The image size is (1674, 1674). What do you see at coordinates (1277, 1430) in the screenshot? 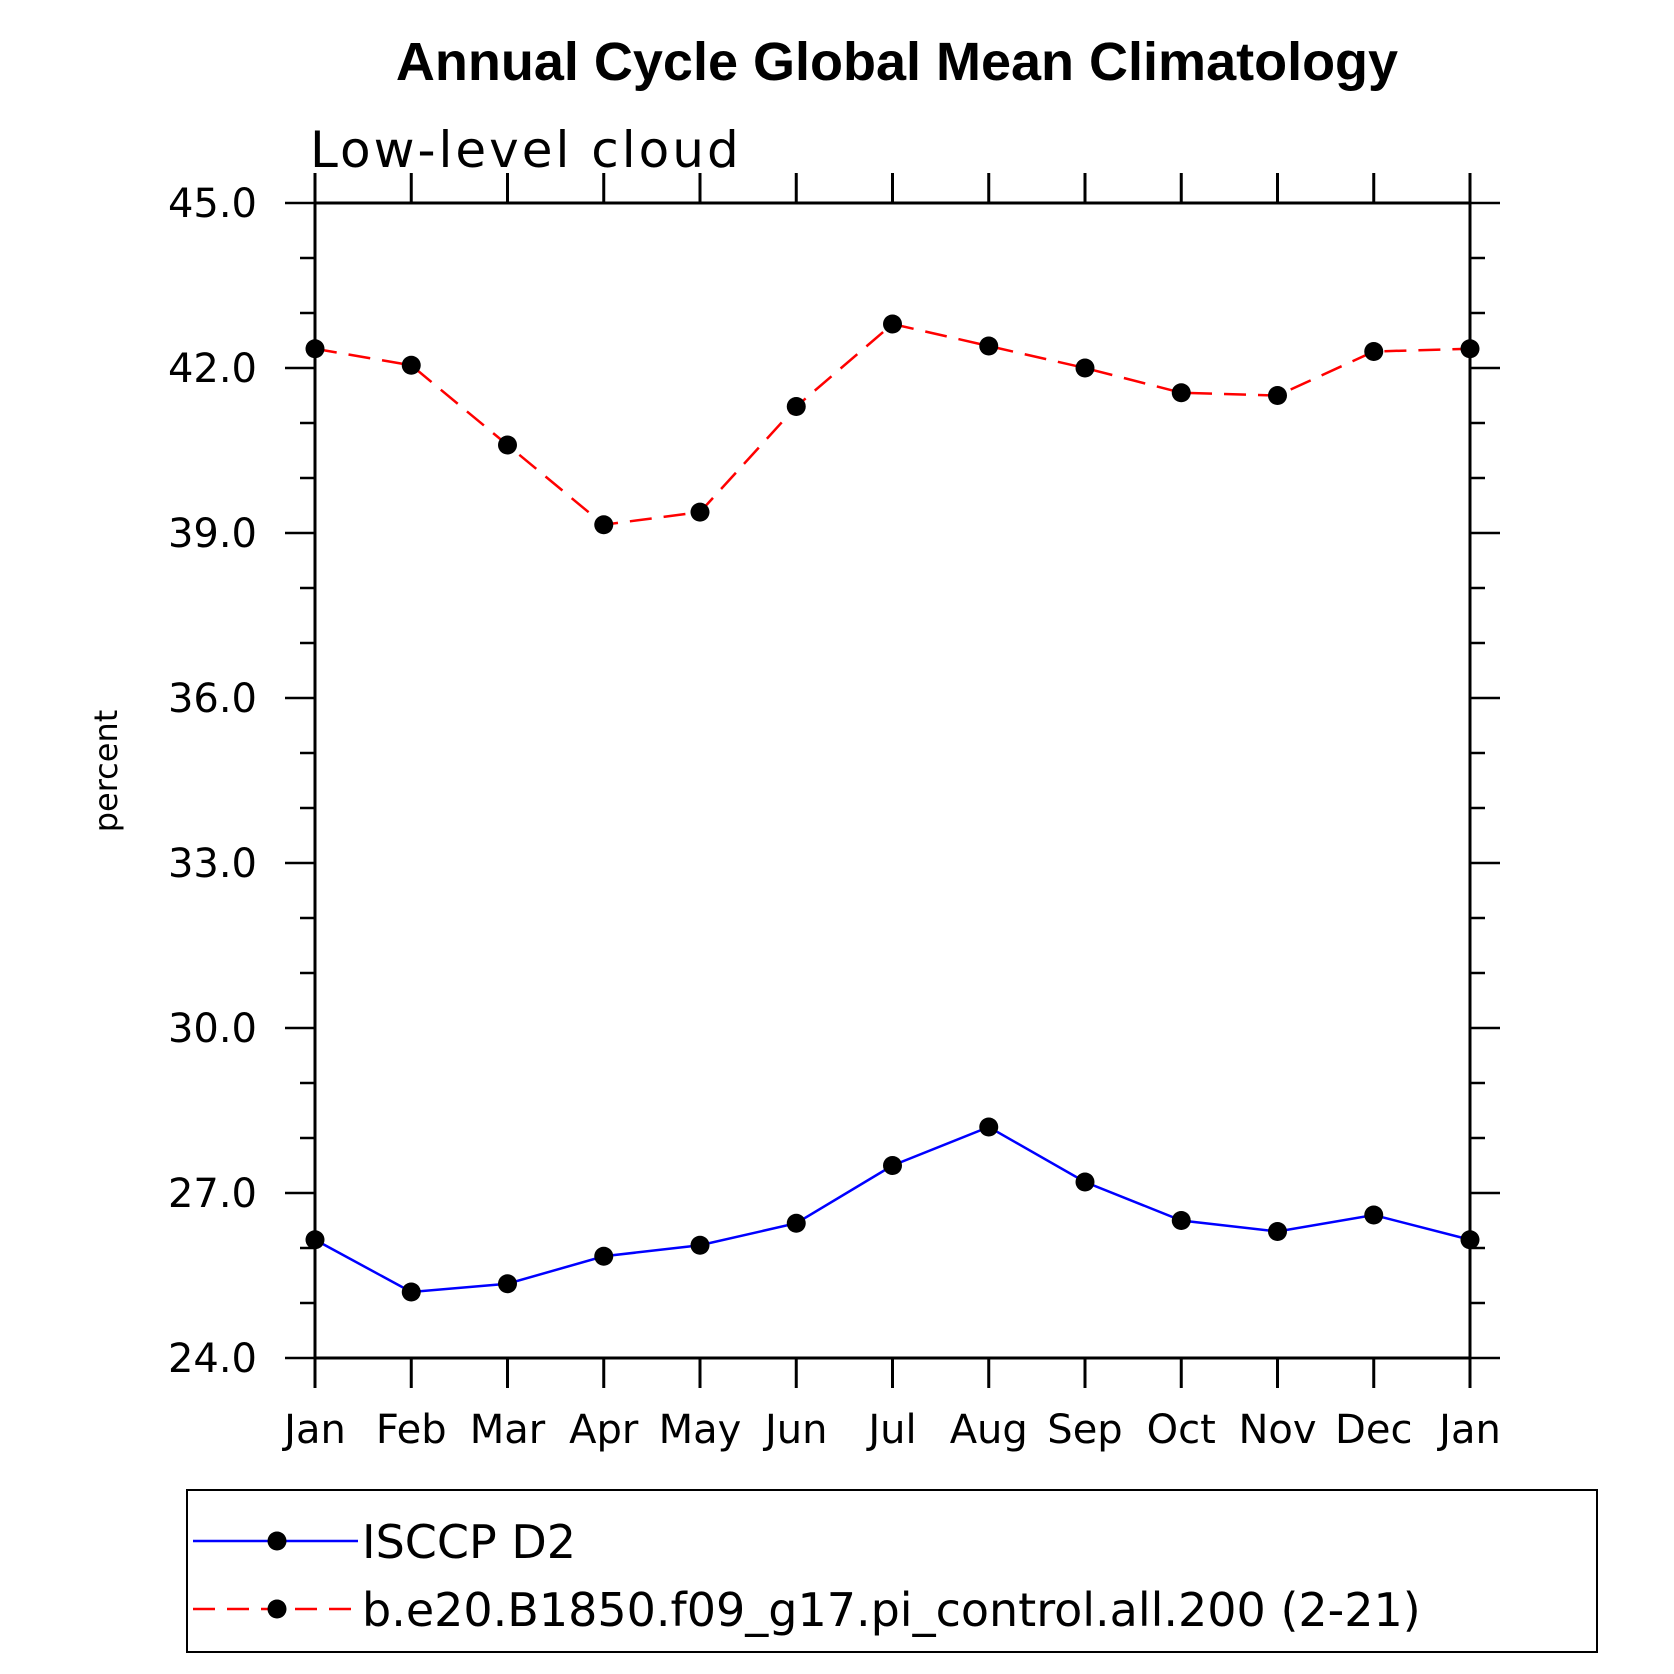
I see `x-tick-label: Nov` at bounding box center [1277, 1430].